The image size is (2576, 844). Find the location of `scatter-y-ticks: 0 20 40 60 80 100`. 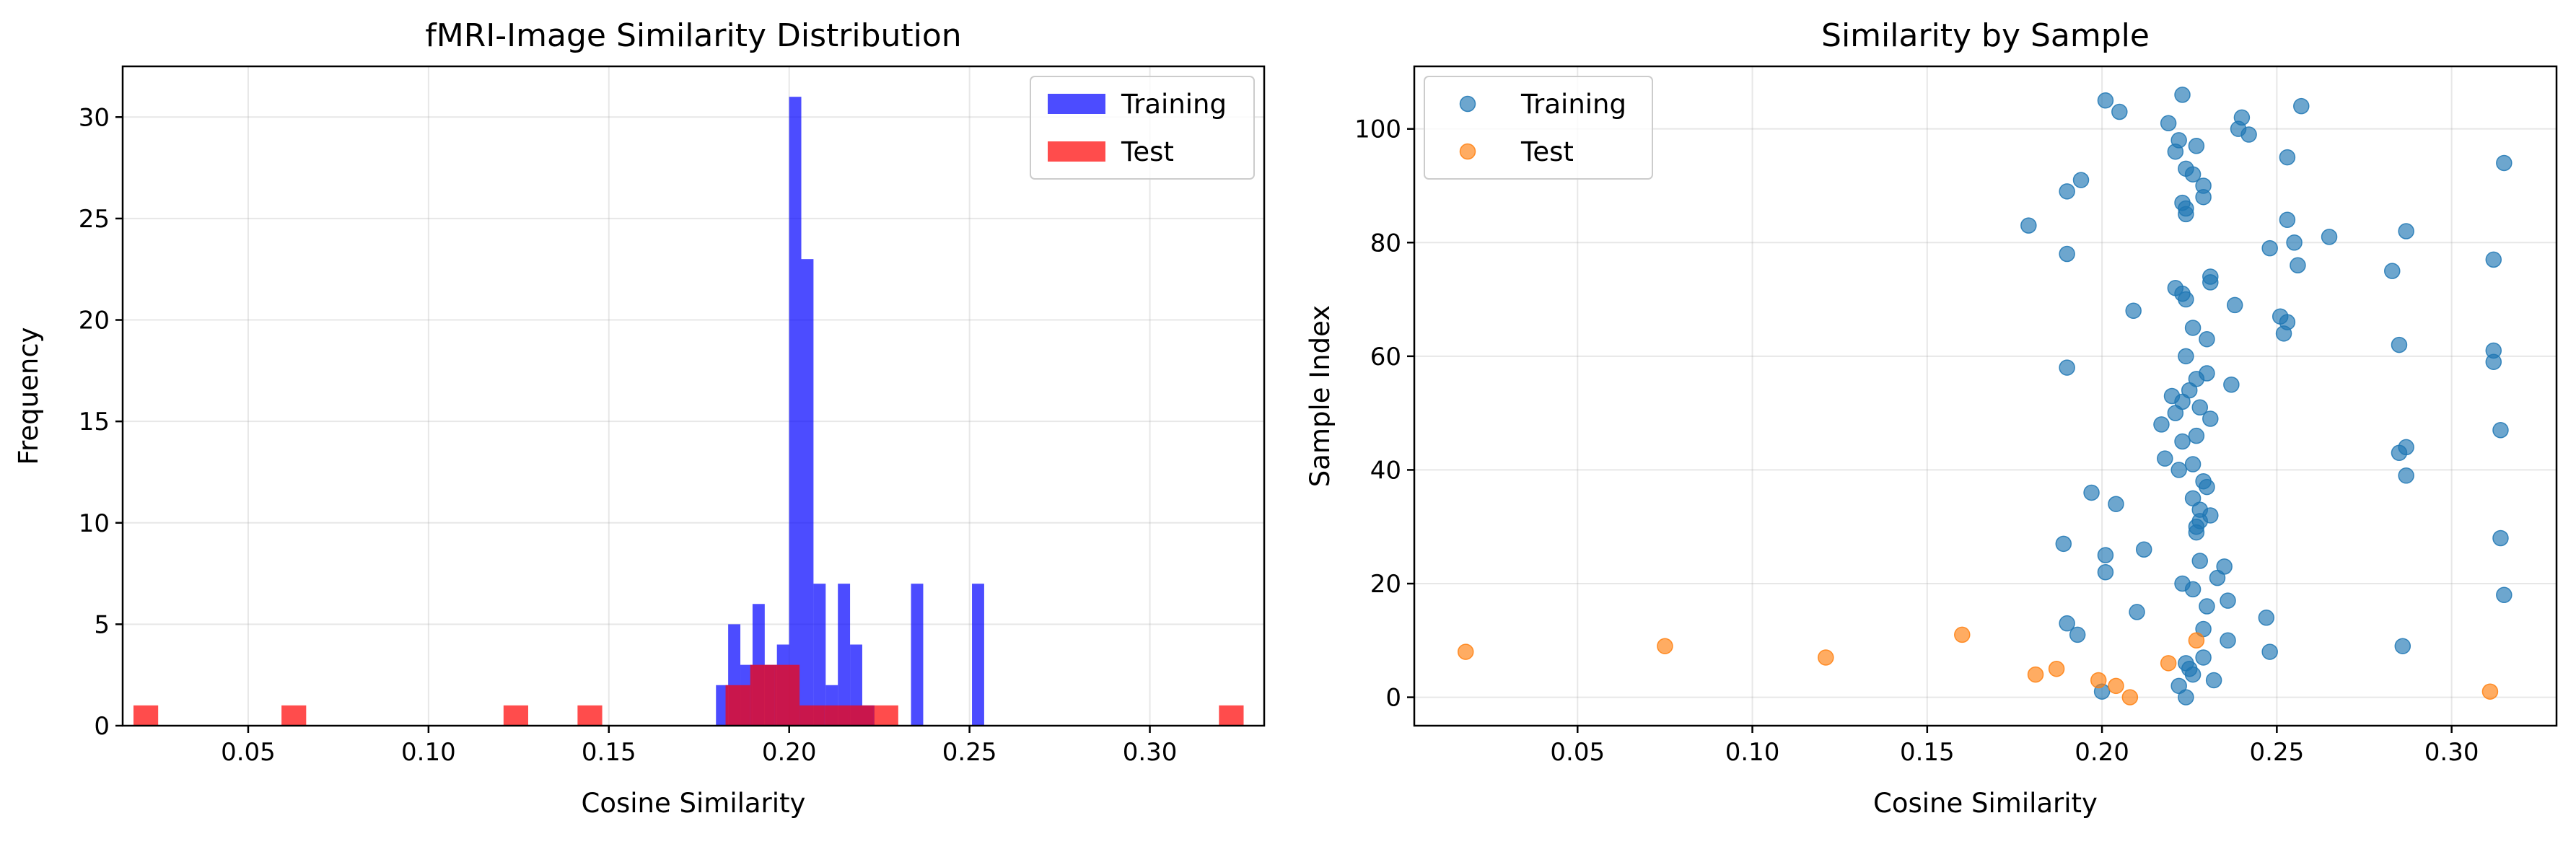

scatter-y-ticks: 0 20 40 60 80 100 is located at coordinates (1384, 414).